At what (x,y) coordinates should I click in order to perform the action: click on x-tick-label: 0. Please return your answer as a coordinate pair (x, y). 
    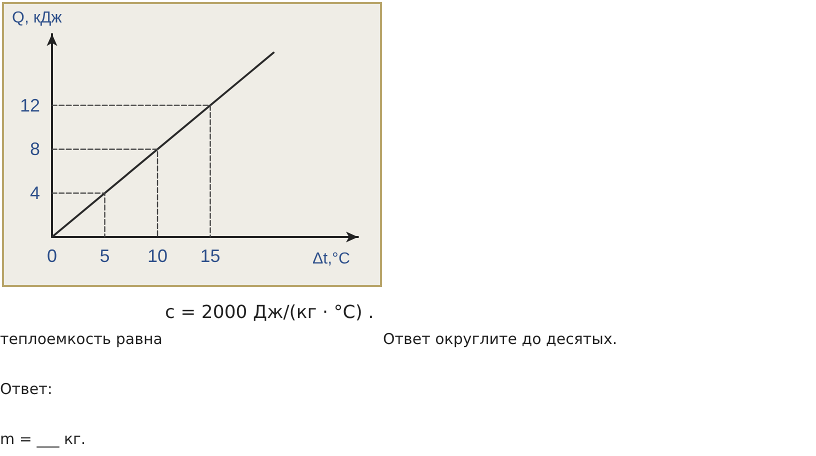
    Looking at the image, I should click on (52, 256).